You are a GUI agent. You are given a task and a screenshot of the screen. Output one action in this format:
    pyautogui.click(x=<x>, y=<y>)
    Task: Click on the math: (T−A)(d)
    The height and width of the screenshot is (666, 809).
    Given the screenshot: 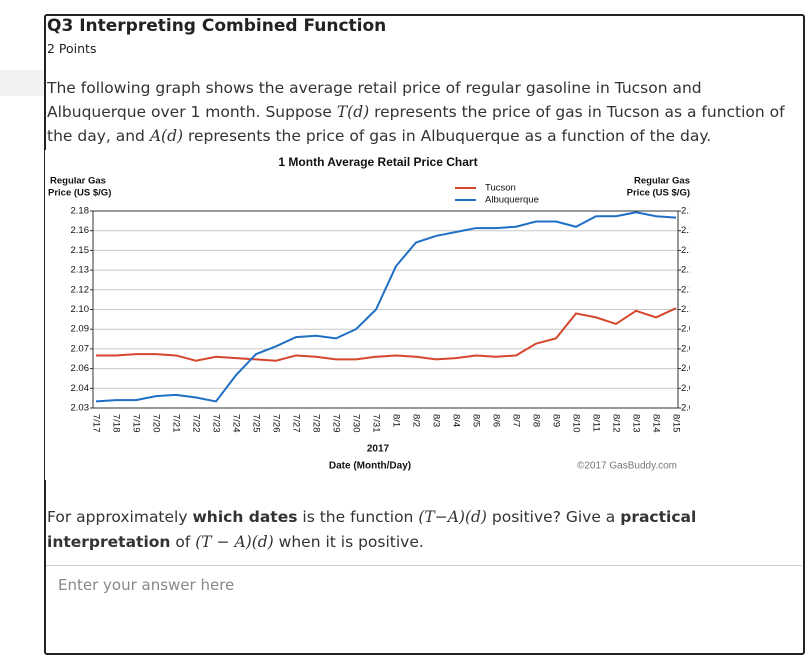 What is the action you would take?
    pyautogui.click(x=452, y=517)
    